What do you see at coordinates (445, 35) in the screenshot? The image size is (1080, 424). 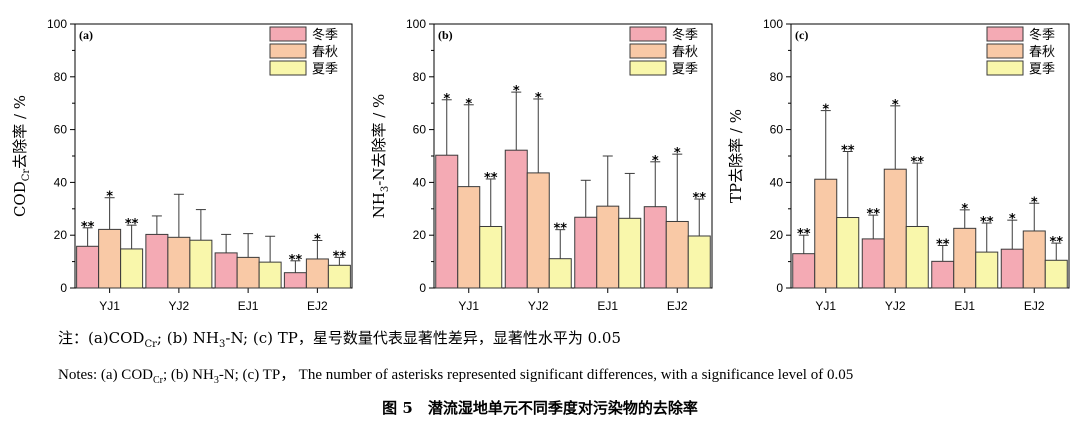 I see `panel-label: (b)` at bounding box center [445, 35].